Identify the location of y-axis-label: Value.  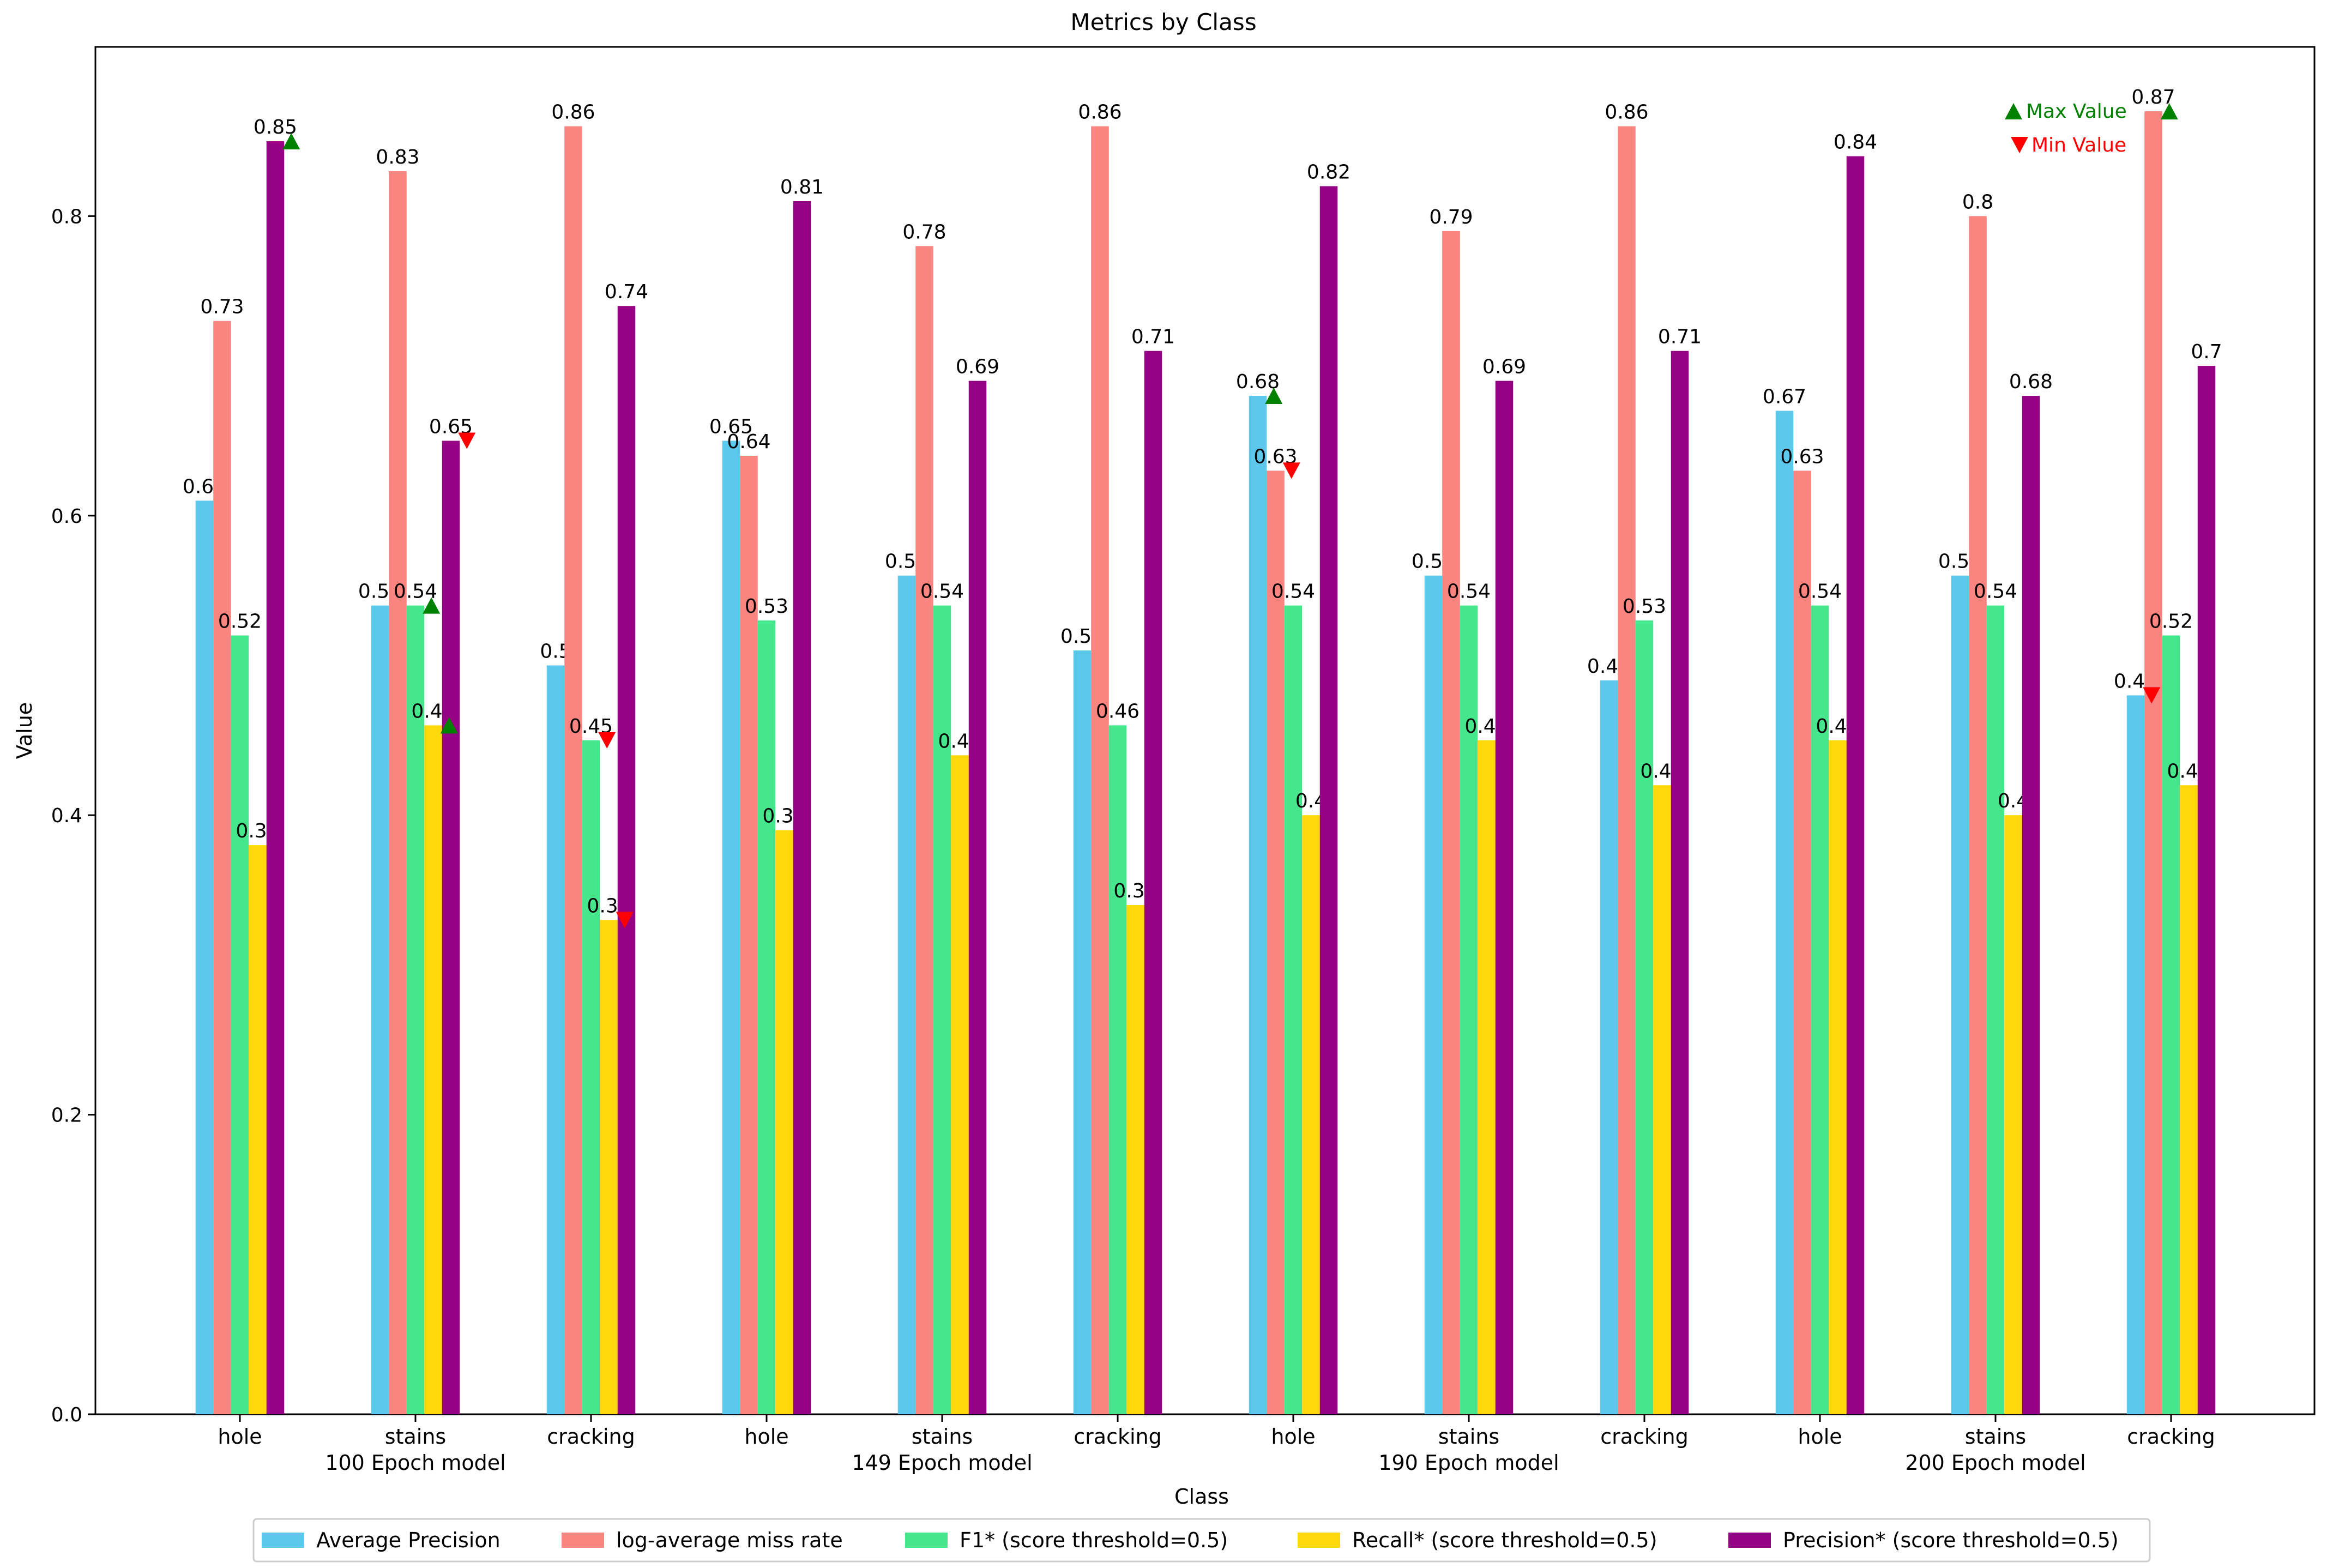
(25, 730).